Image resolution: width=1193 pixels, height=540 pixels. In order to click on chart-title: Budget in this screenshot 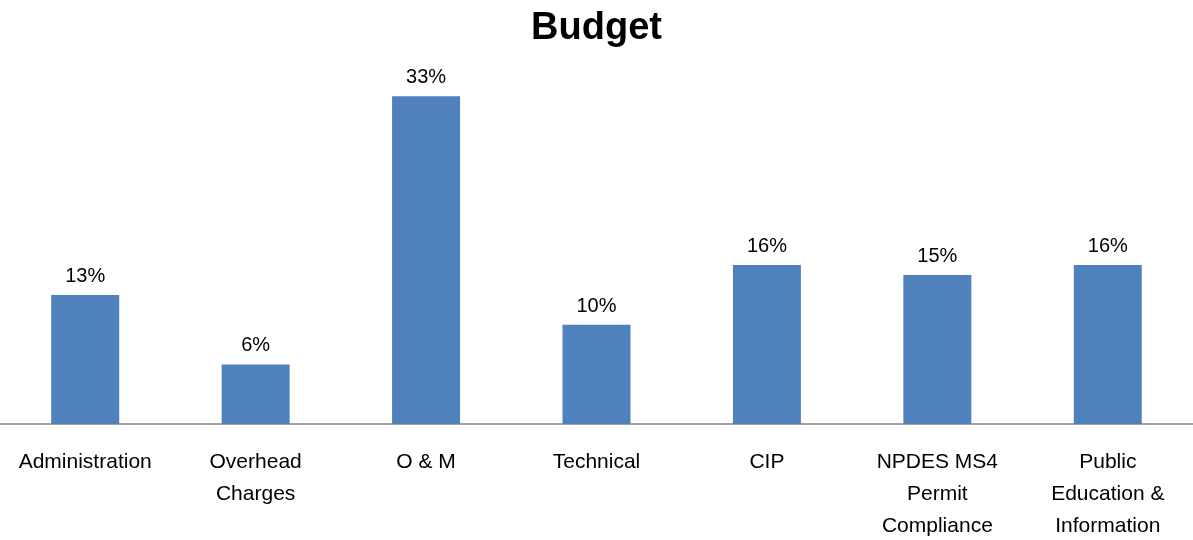, I will do `click(597, 26)`.